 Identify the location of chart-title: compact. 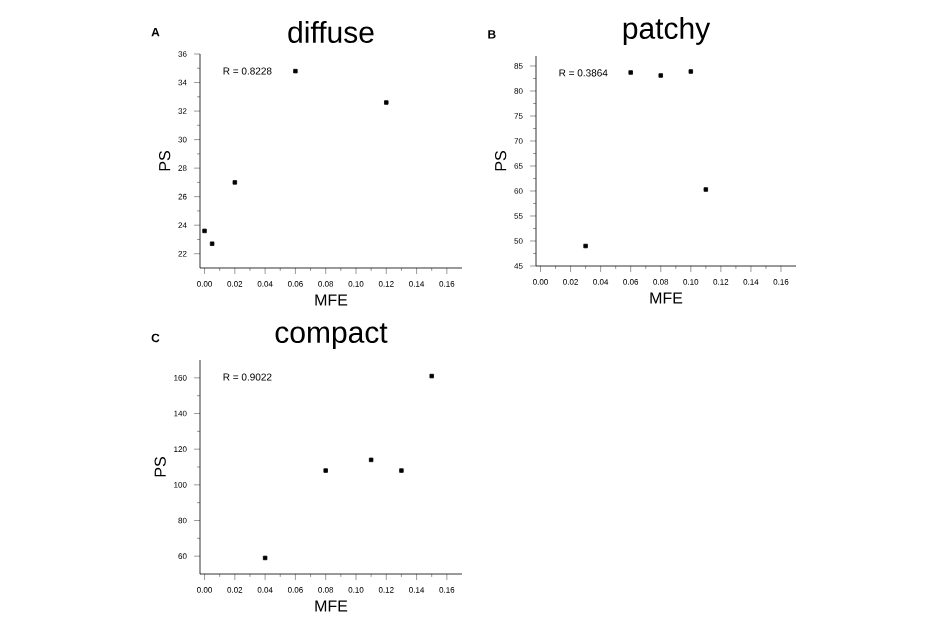
(331, 336).